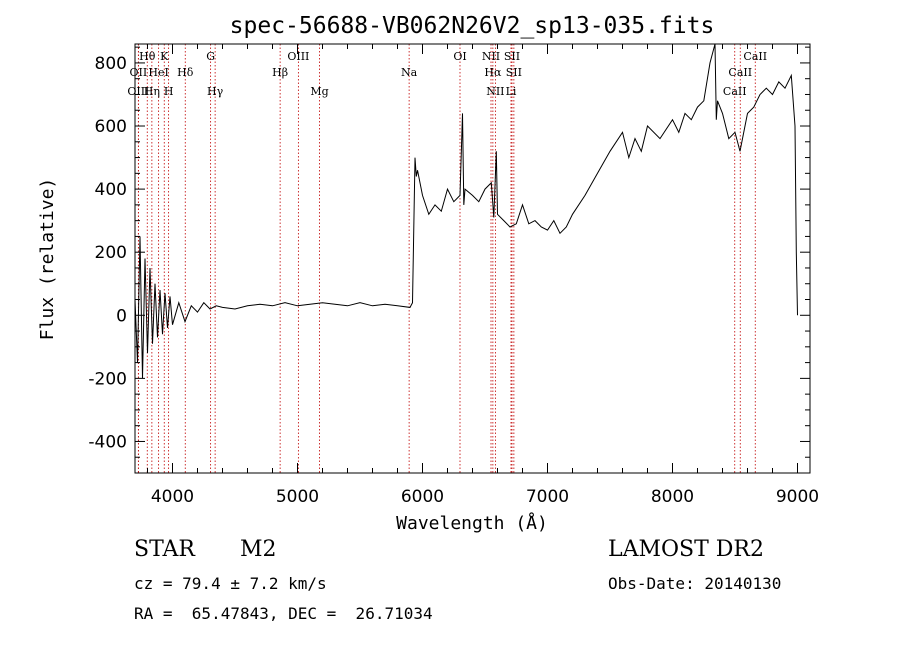  I want to click on spectral-line-label: Li, so click(511, 91).